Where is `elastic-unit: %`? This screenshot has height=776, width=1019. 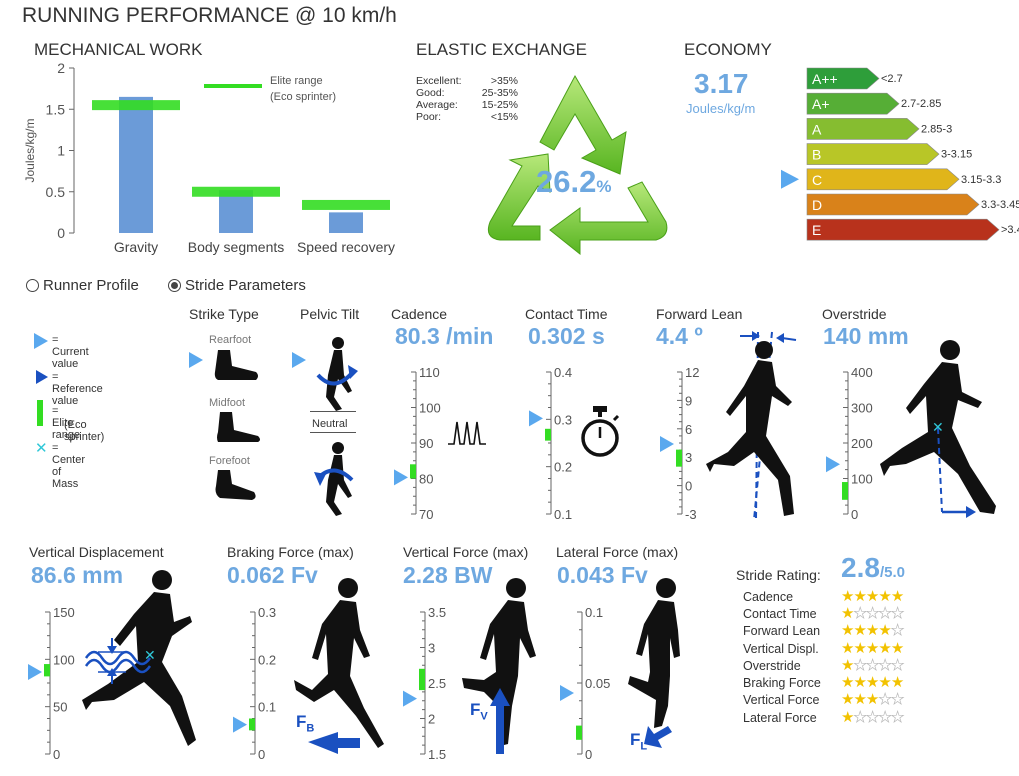
elastic-unit: % is located at coordinates (604, 186).